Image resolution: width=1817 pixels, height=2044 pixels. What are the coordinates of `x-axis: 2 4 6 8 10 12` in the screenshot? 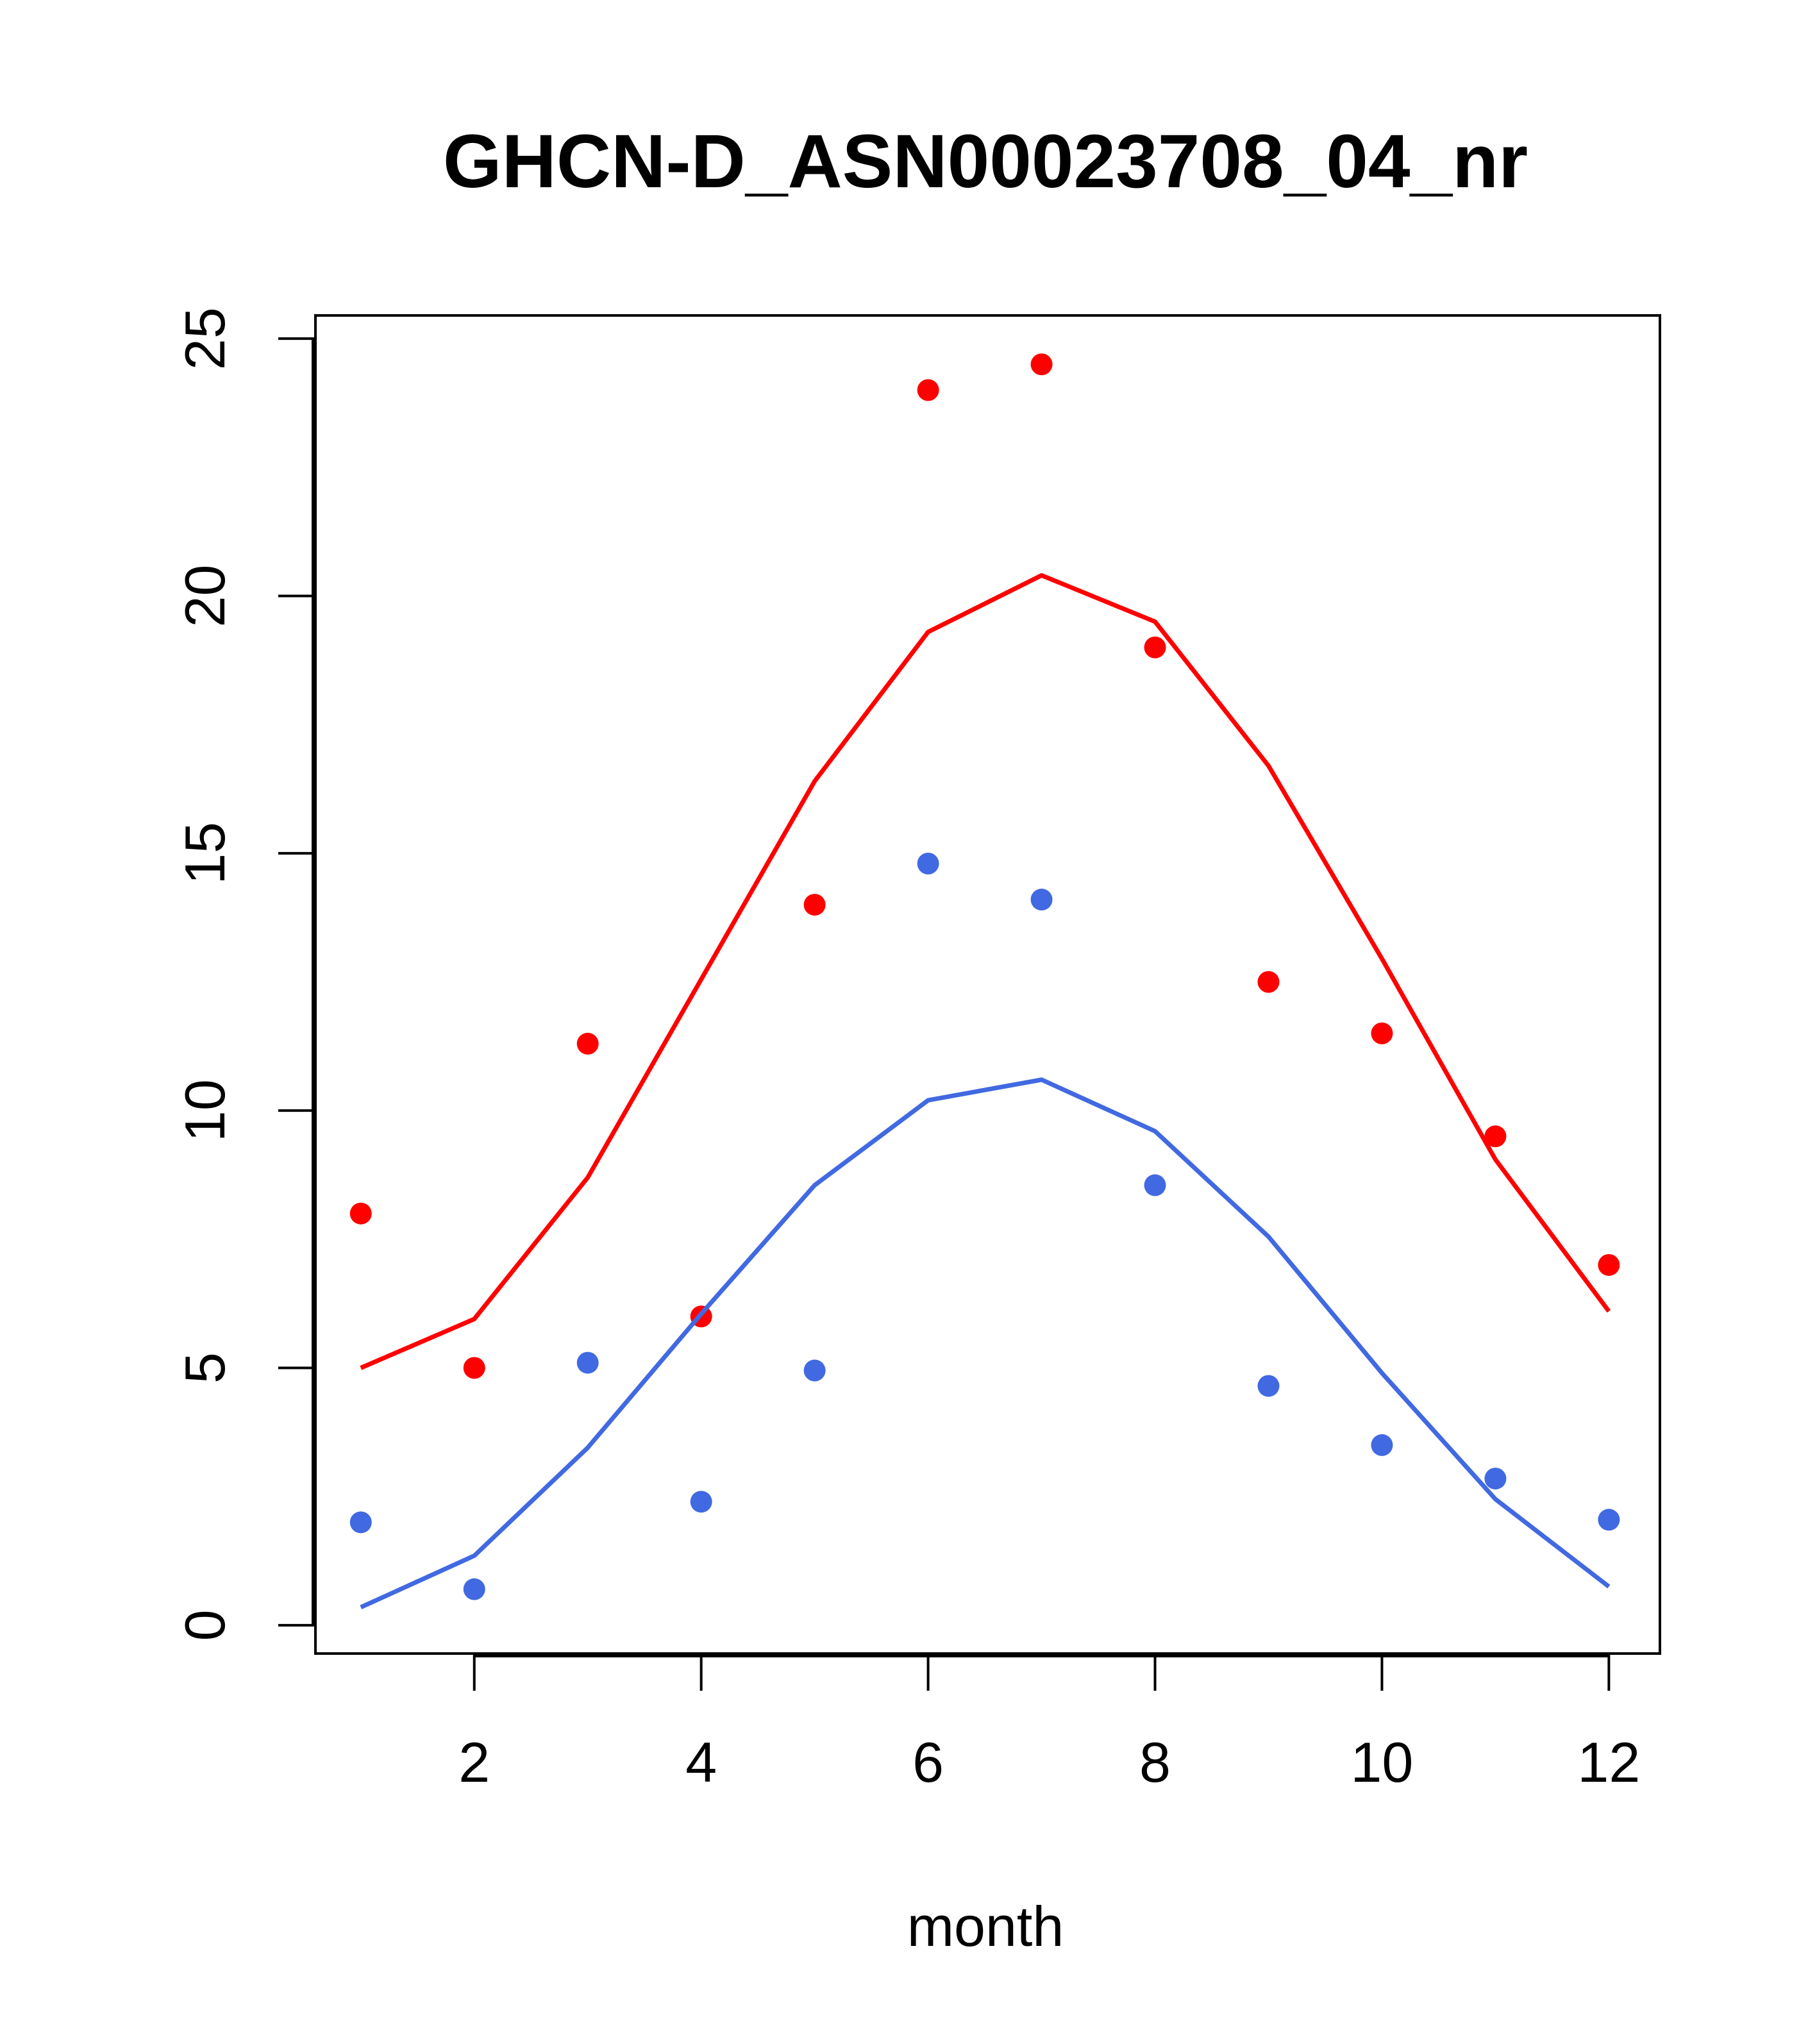 It's located at (1049, 1724).